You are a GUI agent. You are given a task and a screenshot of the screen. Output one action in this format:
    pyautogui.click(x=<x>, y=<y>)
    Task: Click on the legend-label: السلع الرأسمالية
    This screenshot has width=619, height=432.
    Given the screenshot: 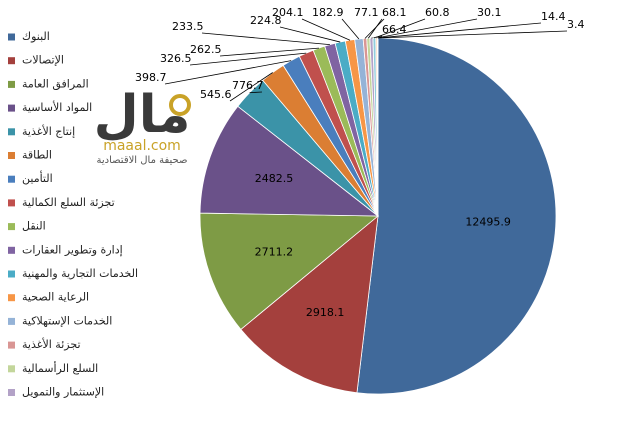 What is the action you would take?
    pyautogui.click(x=60, y=368)
    